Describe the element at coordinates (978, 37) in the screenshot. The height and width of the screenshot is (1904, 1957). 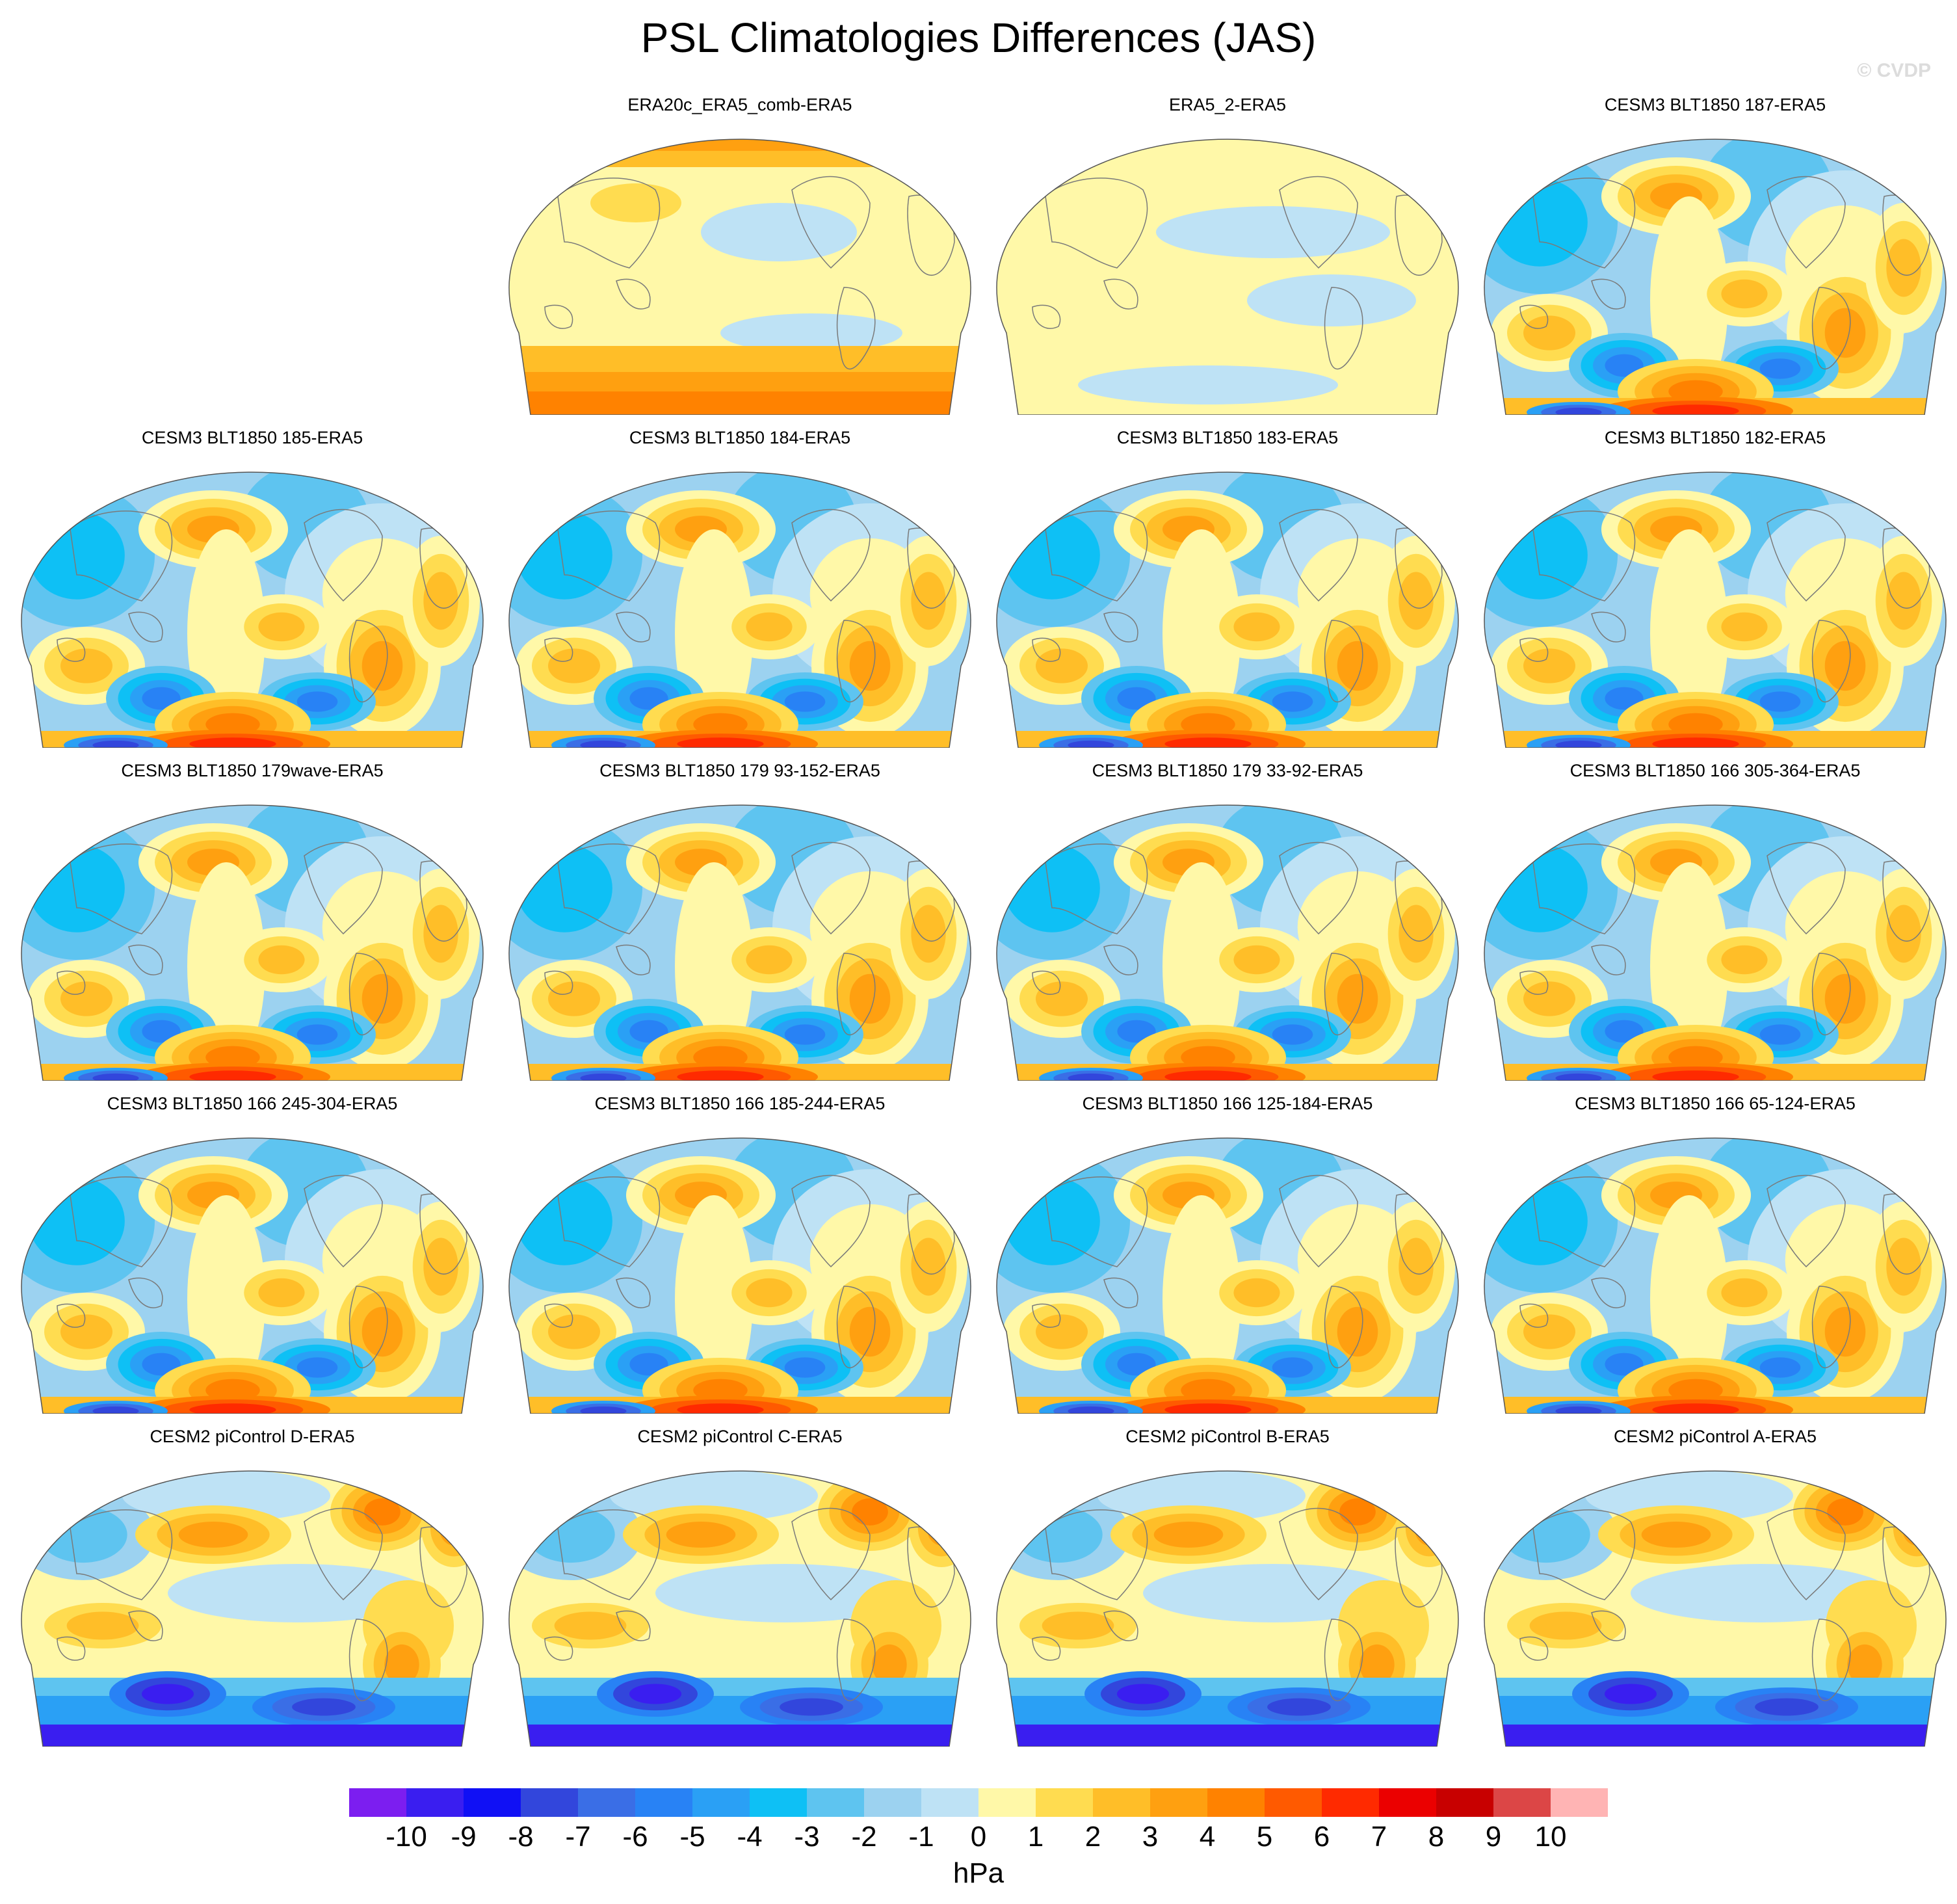
I see `figure-title: PSL Climatologies Differences (JAS)` at that location.